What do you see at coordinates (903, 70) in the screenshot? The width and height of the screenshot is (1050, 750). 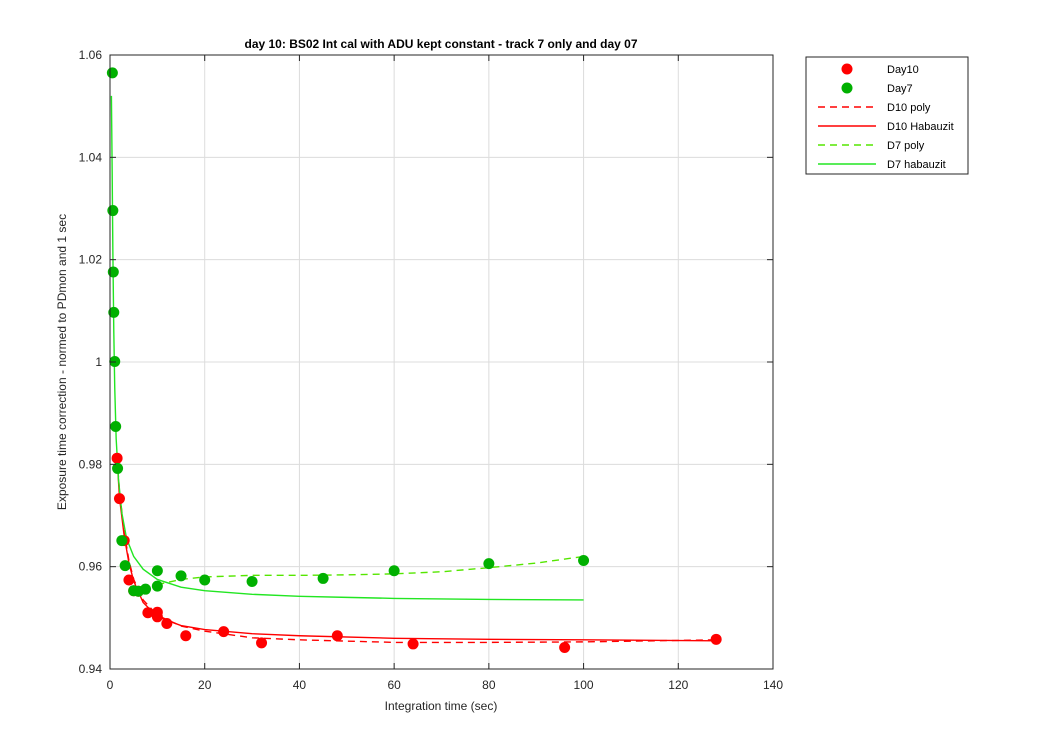 I see `legend-label: Day10` at bounding box center [903, 70].